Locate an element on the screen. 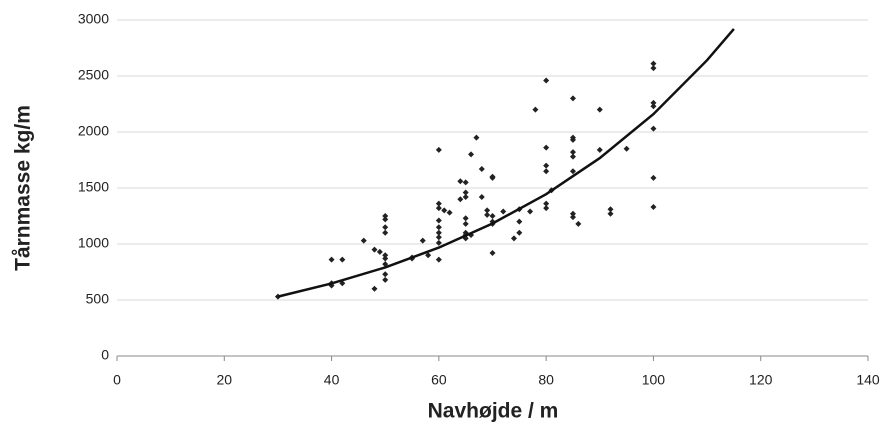 Image resolution: width=885 pixels, height=432 pixels. y-tick-label: 1000 is located at coordinates (93, 243).